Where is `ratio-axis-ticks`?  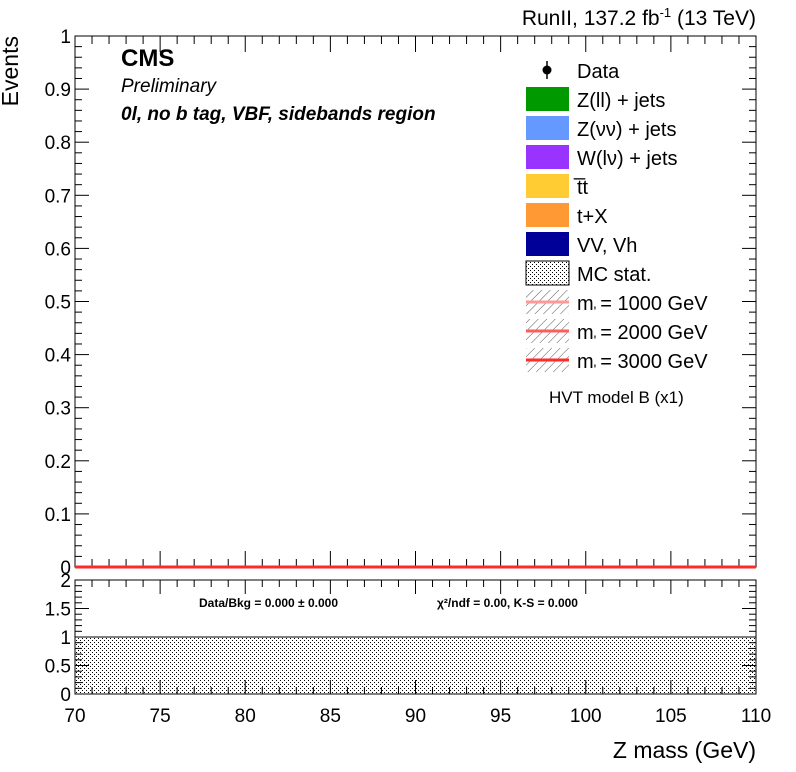 ratio-axis-ticks is located at coordinates (415, 637).